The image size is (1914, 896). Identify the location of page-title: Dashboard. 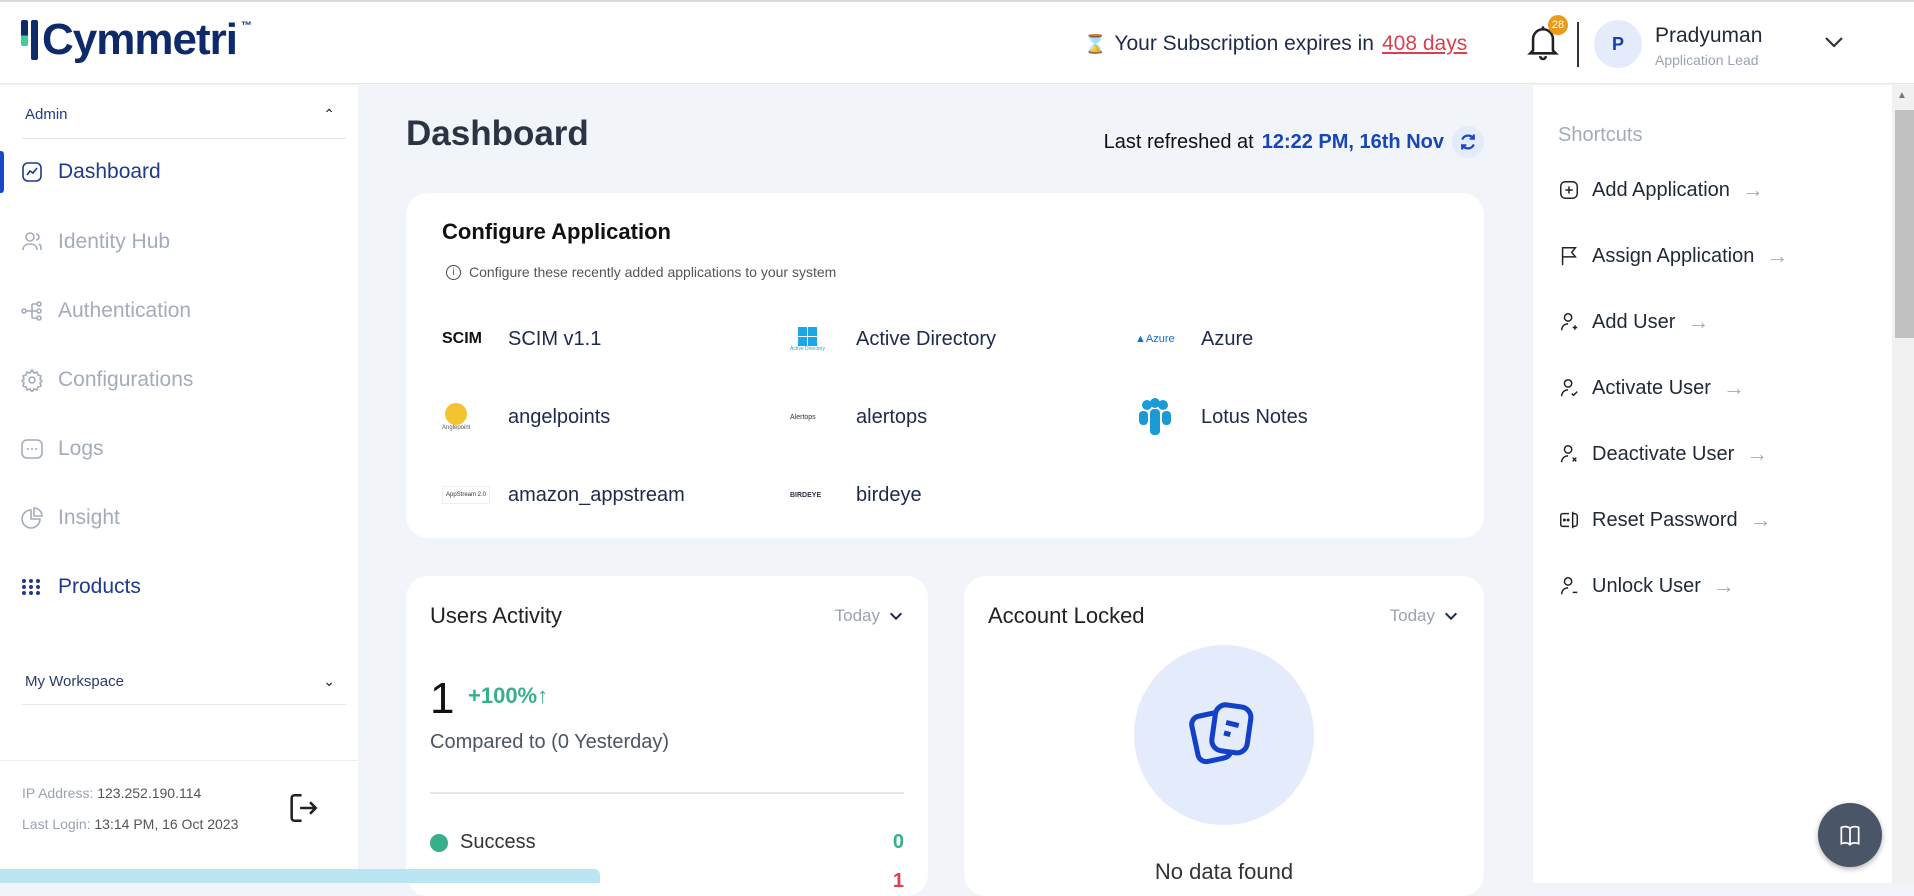
(497, 133).